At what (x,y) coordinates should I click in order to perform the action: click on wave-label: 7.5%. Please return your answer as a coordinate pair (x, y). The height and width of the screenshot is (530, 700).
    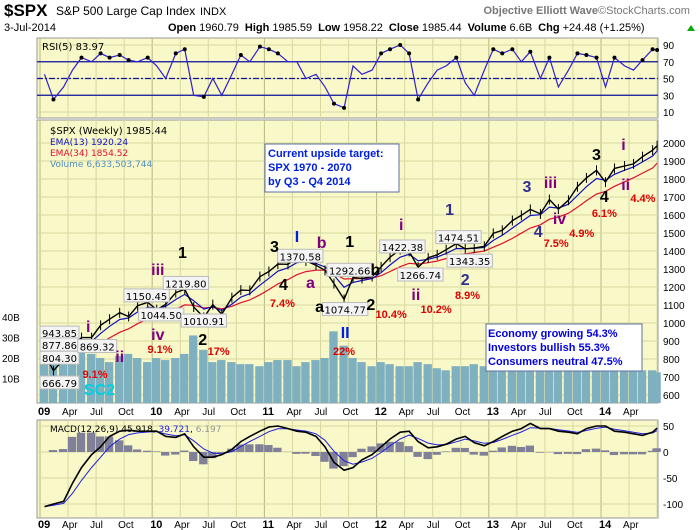
    Looking at the image, I should click on (556, 244).